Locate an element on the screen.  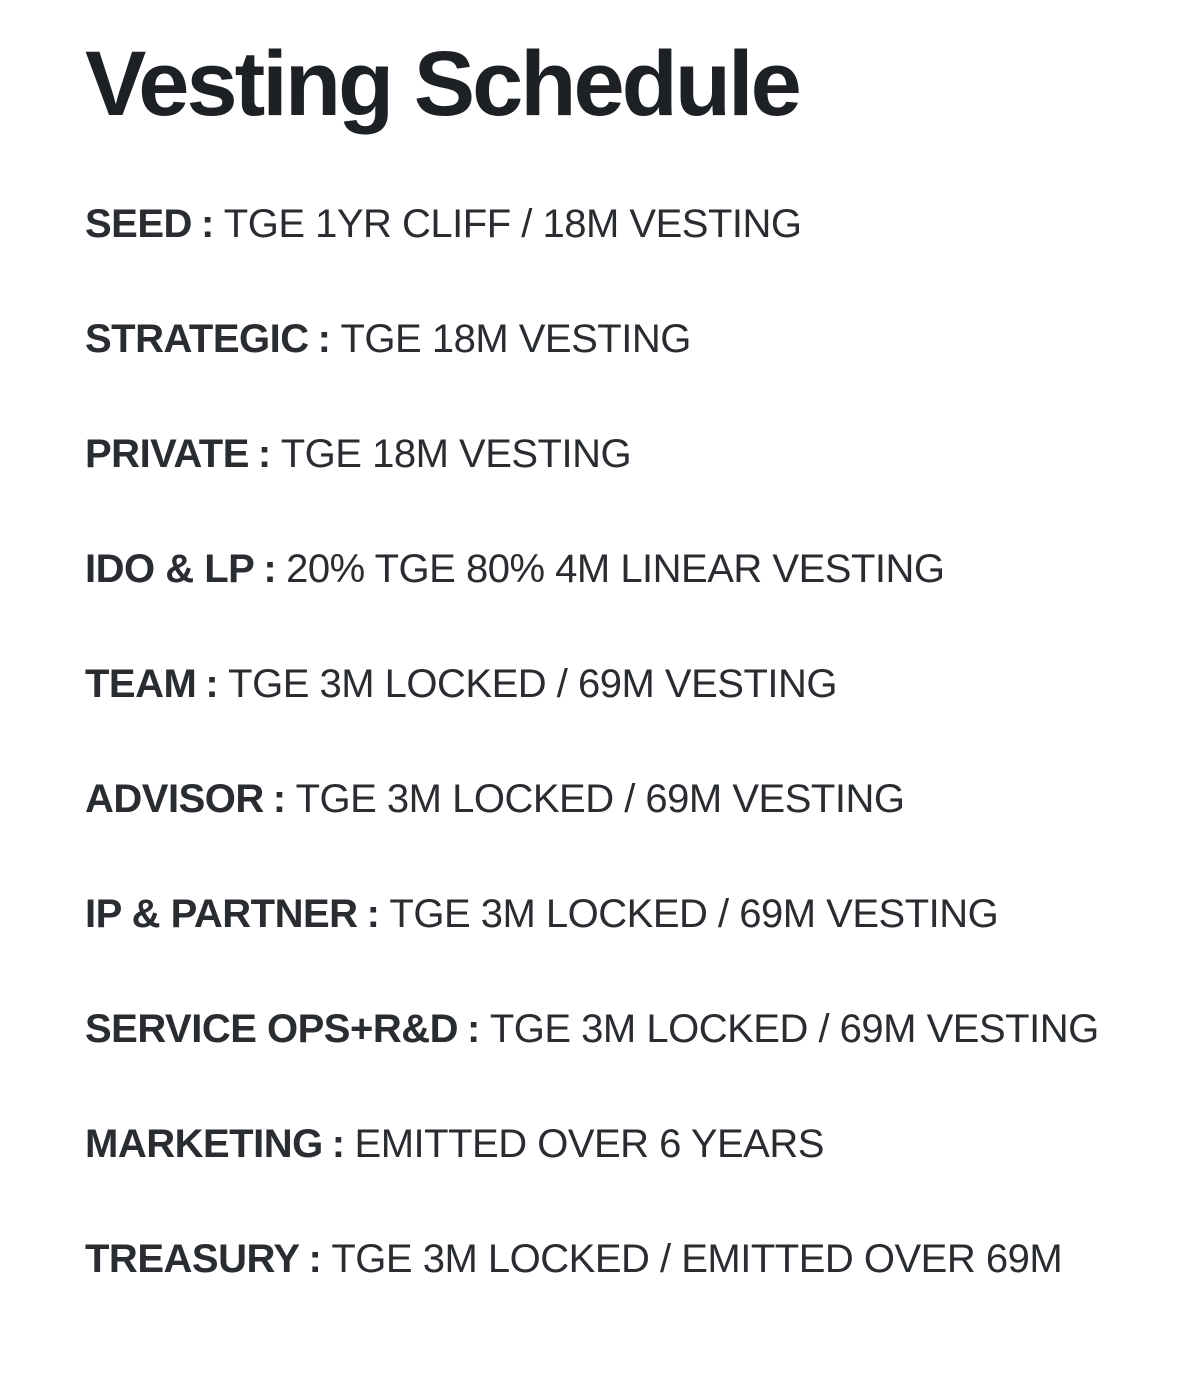
vesting-row-seed: SEED: TGE 1YR CLIFF / 18M VESTING is located at coordinates (622, 224).